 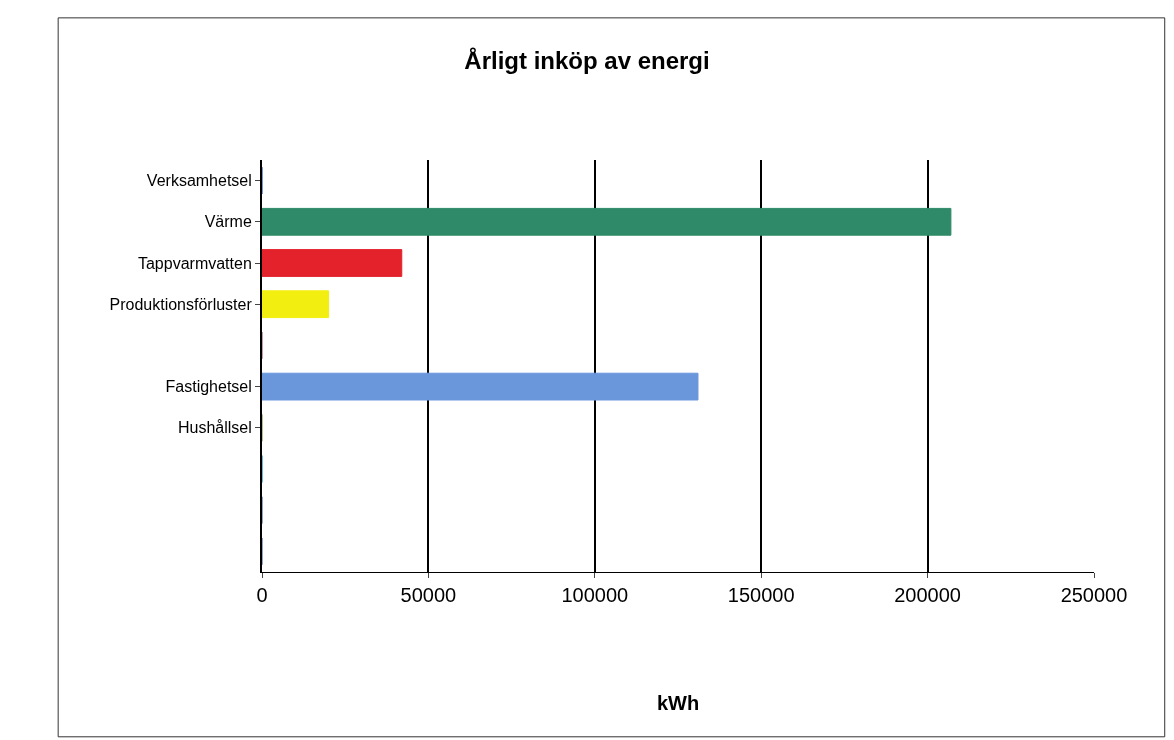 I want to click on y-tick-label: Tappvarmvatten, so click(x=194, y=263).